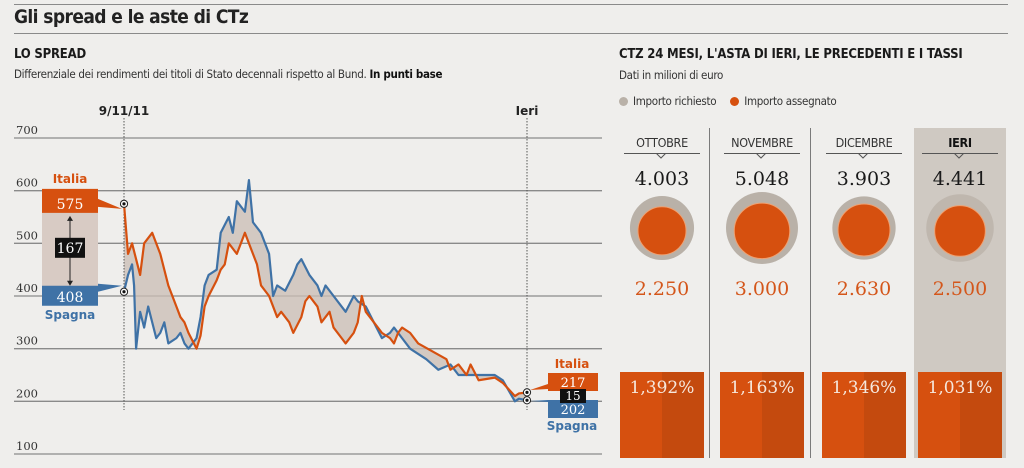 Image resolution: width=1024 pixels, height=468 pixels. Describe the element at coordinates (50, 54) in the screenshot. I see `spread-title: LO SPREAD` at that location.